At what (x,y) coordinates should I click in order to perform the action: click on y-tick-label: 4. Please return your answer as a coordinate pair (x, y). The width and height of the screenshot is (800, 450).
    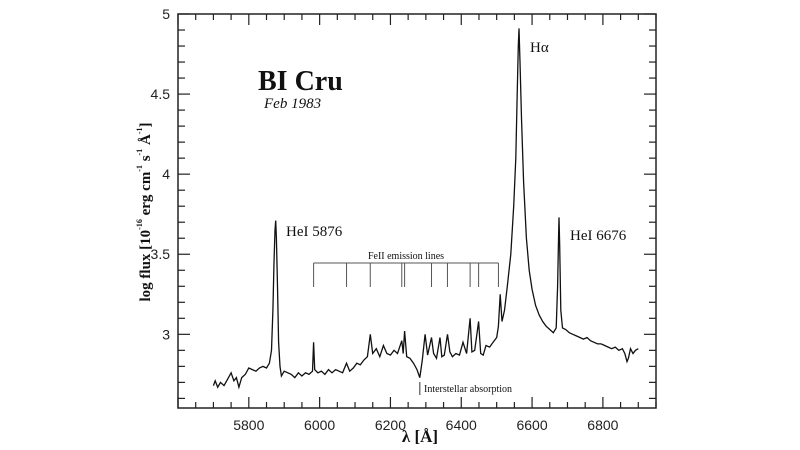
    Looking at the image, I should click on (166, 174).